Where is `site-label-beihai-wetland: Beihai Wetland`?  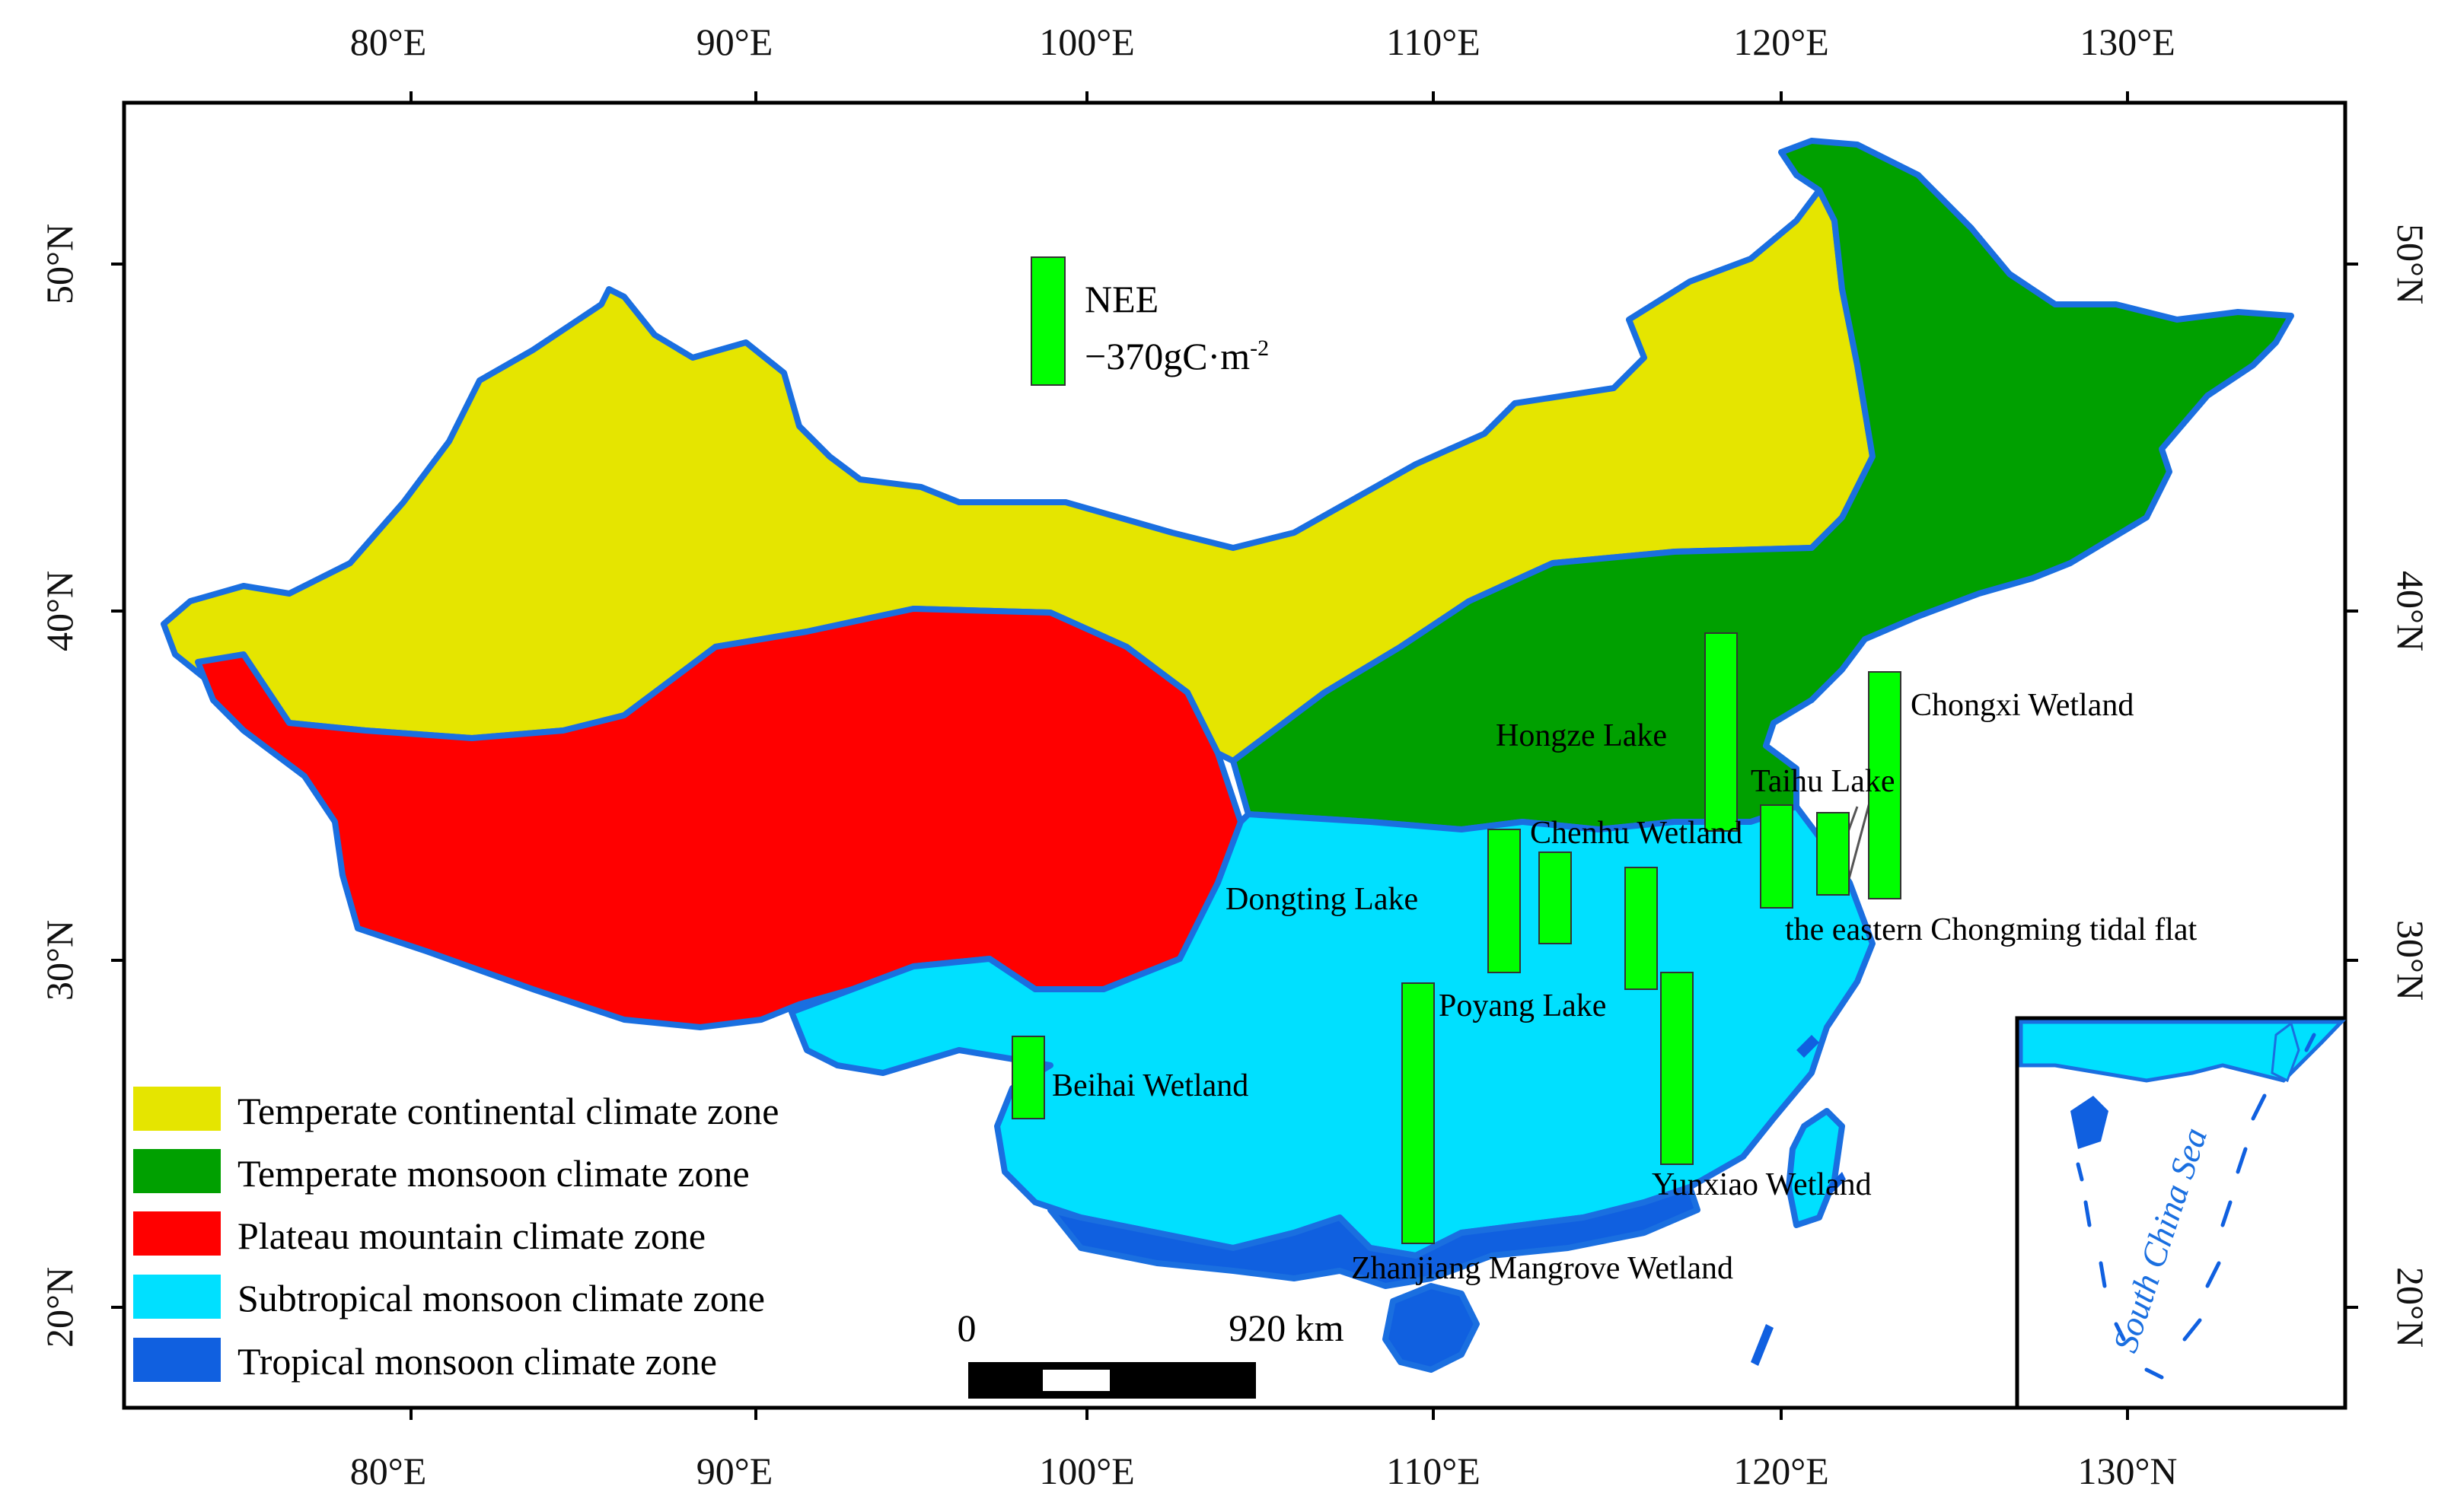 site-label-beihai-wetland: Beihai Wetland is located at coordinates (1150, 1085).